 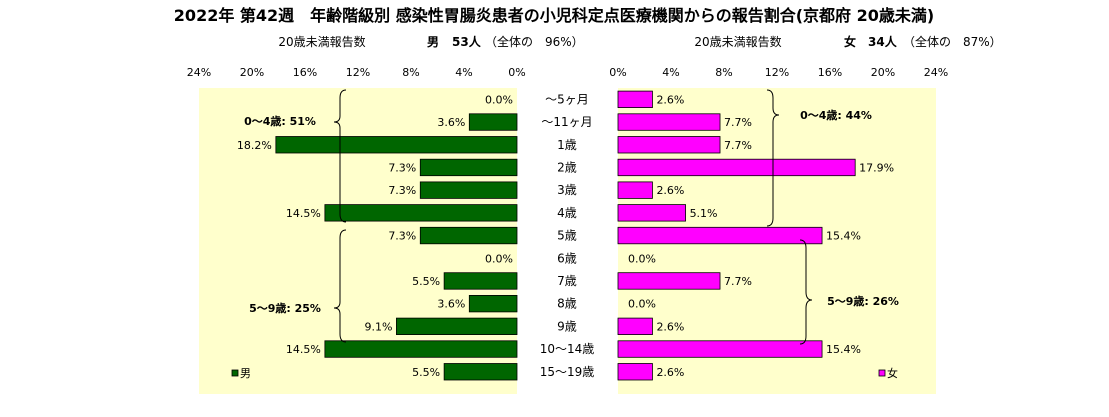 I want to click on female-value-label: 17.9%, so click(x=876, y=167).